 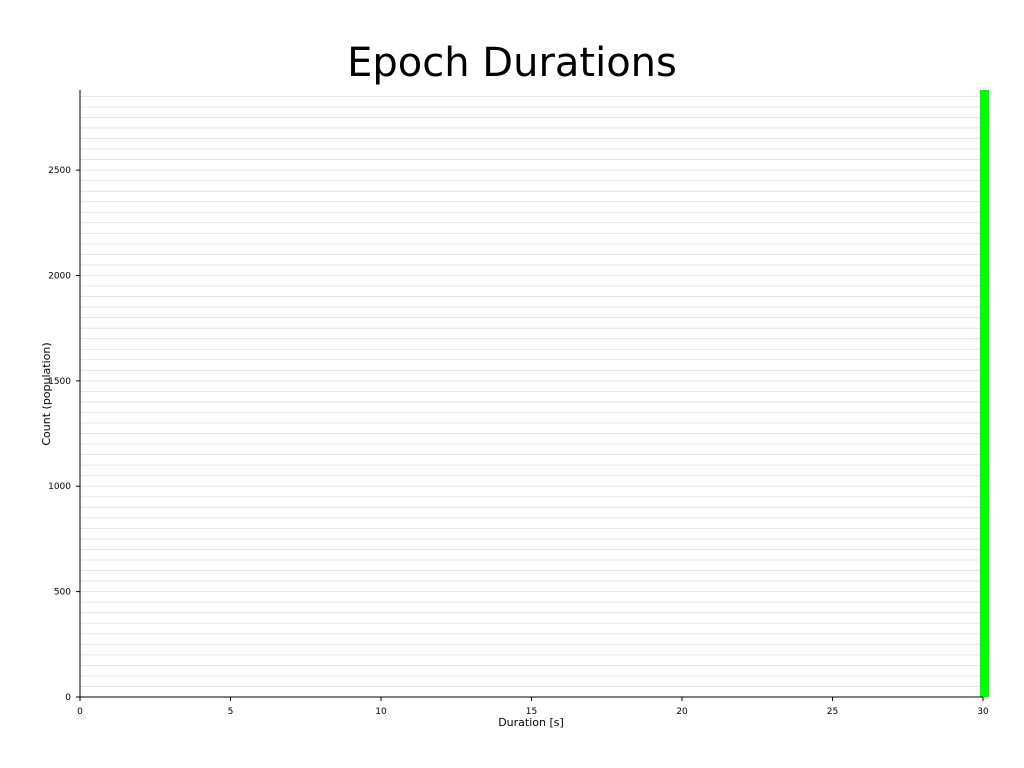 What do you see at coordinates (80, 712) in the screenshot?
I see `x-tick-label: 0` at bounding box center [80, 712].